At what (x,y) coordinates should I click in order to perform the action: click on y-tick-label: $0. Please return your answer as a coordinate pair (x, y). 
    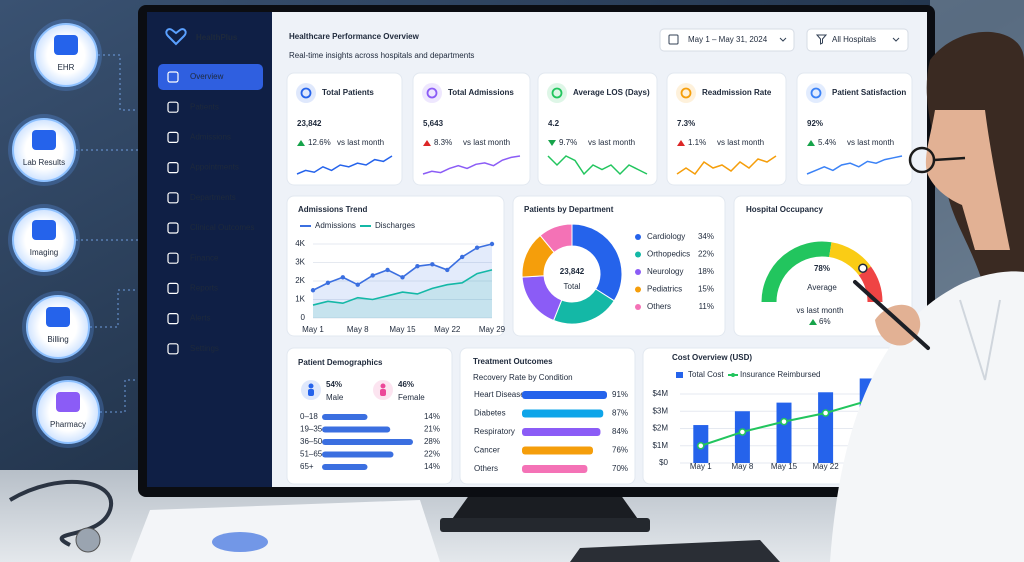
    Looking at the image, I should click on (663, 462).